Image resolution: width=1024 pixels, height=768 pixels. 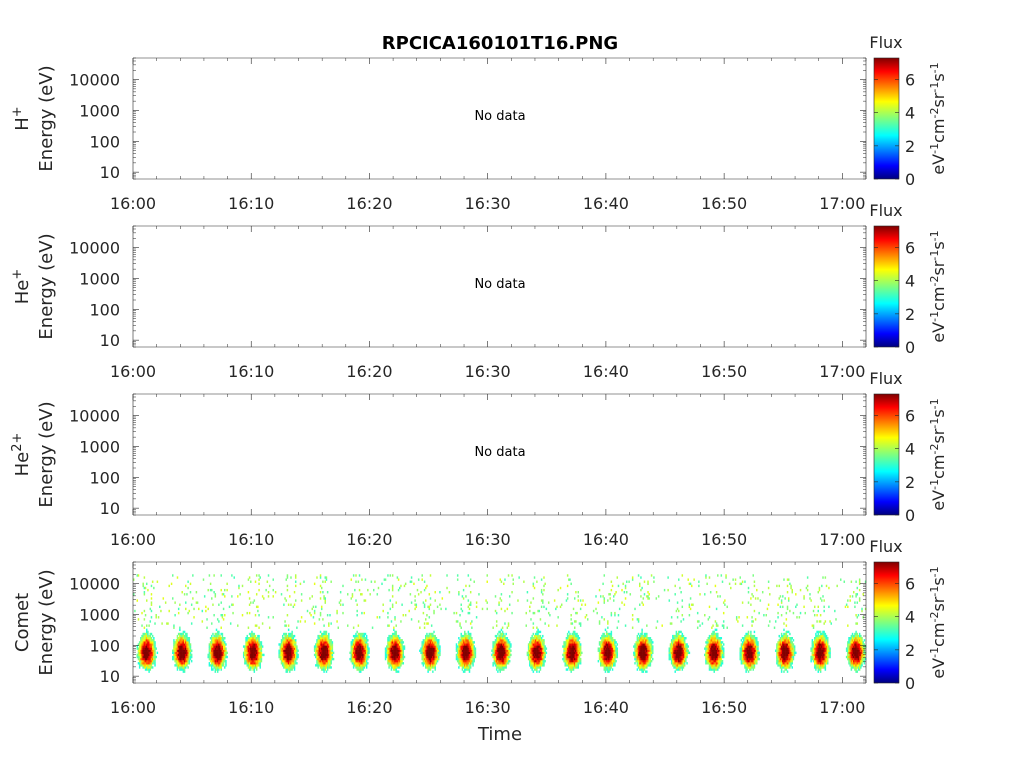 I want to click on species-name: He, so click(x=22, y=464).